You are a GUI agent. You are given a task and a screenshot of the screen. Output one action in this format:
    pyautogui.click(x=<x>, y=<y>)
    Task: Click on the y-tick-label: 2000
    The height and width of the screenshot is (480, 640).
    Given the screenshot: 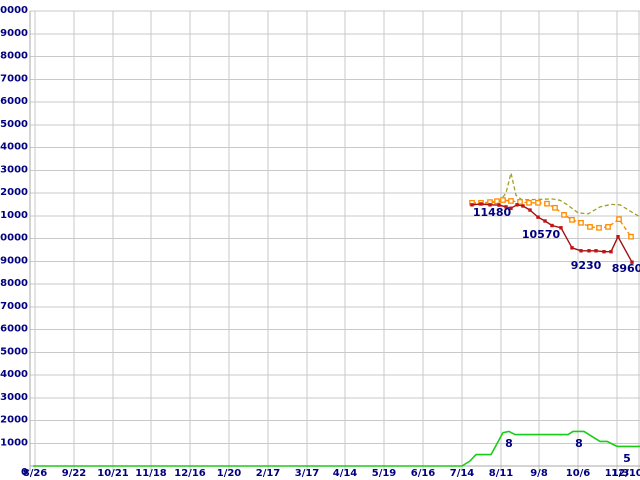 What is the action you would take?
    pyautogui.click(x=14, y=420)
    